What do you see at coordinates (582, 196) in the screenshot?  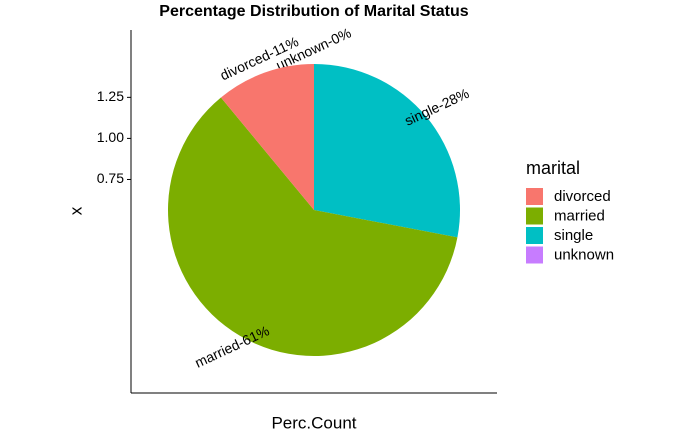 I see `legend-label: divorced` at bounding box center [582, 196].